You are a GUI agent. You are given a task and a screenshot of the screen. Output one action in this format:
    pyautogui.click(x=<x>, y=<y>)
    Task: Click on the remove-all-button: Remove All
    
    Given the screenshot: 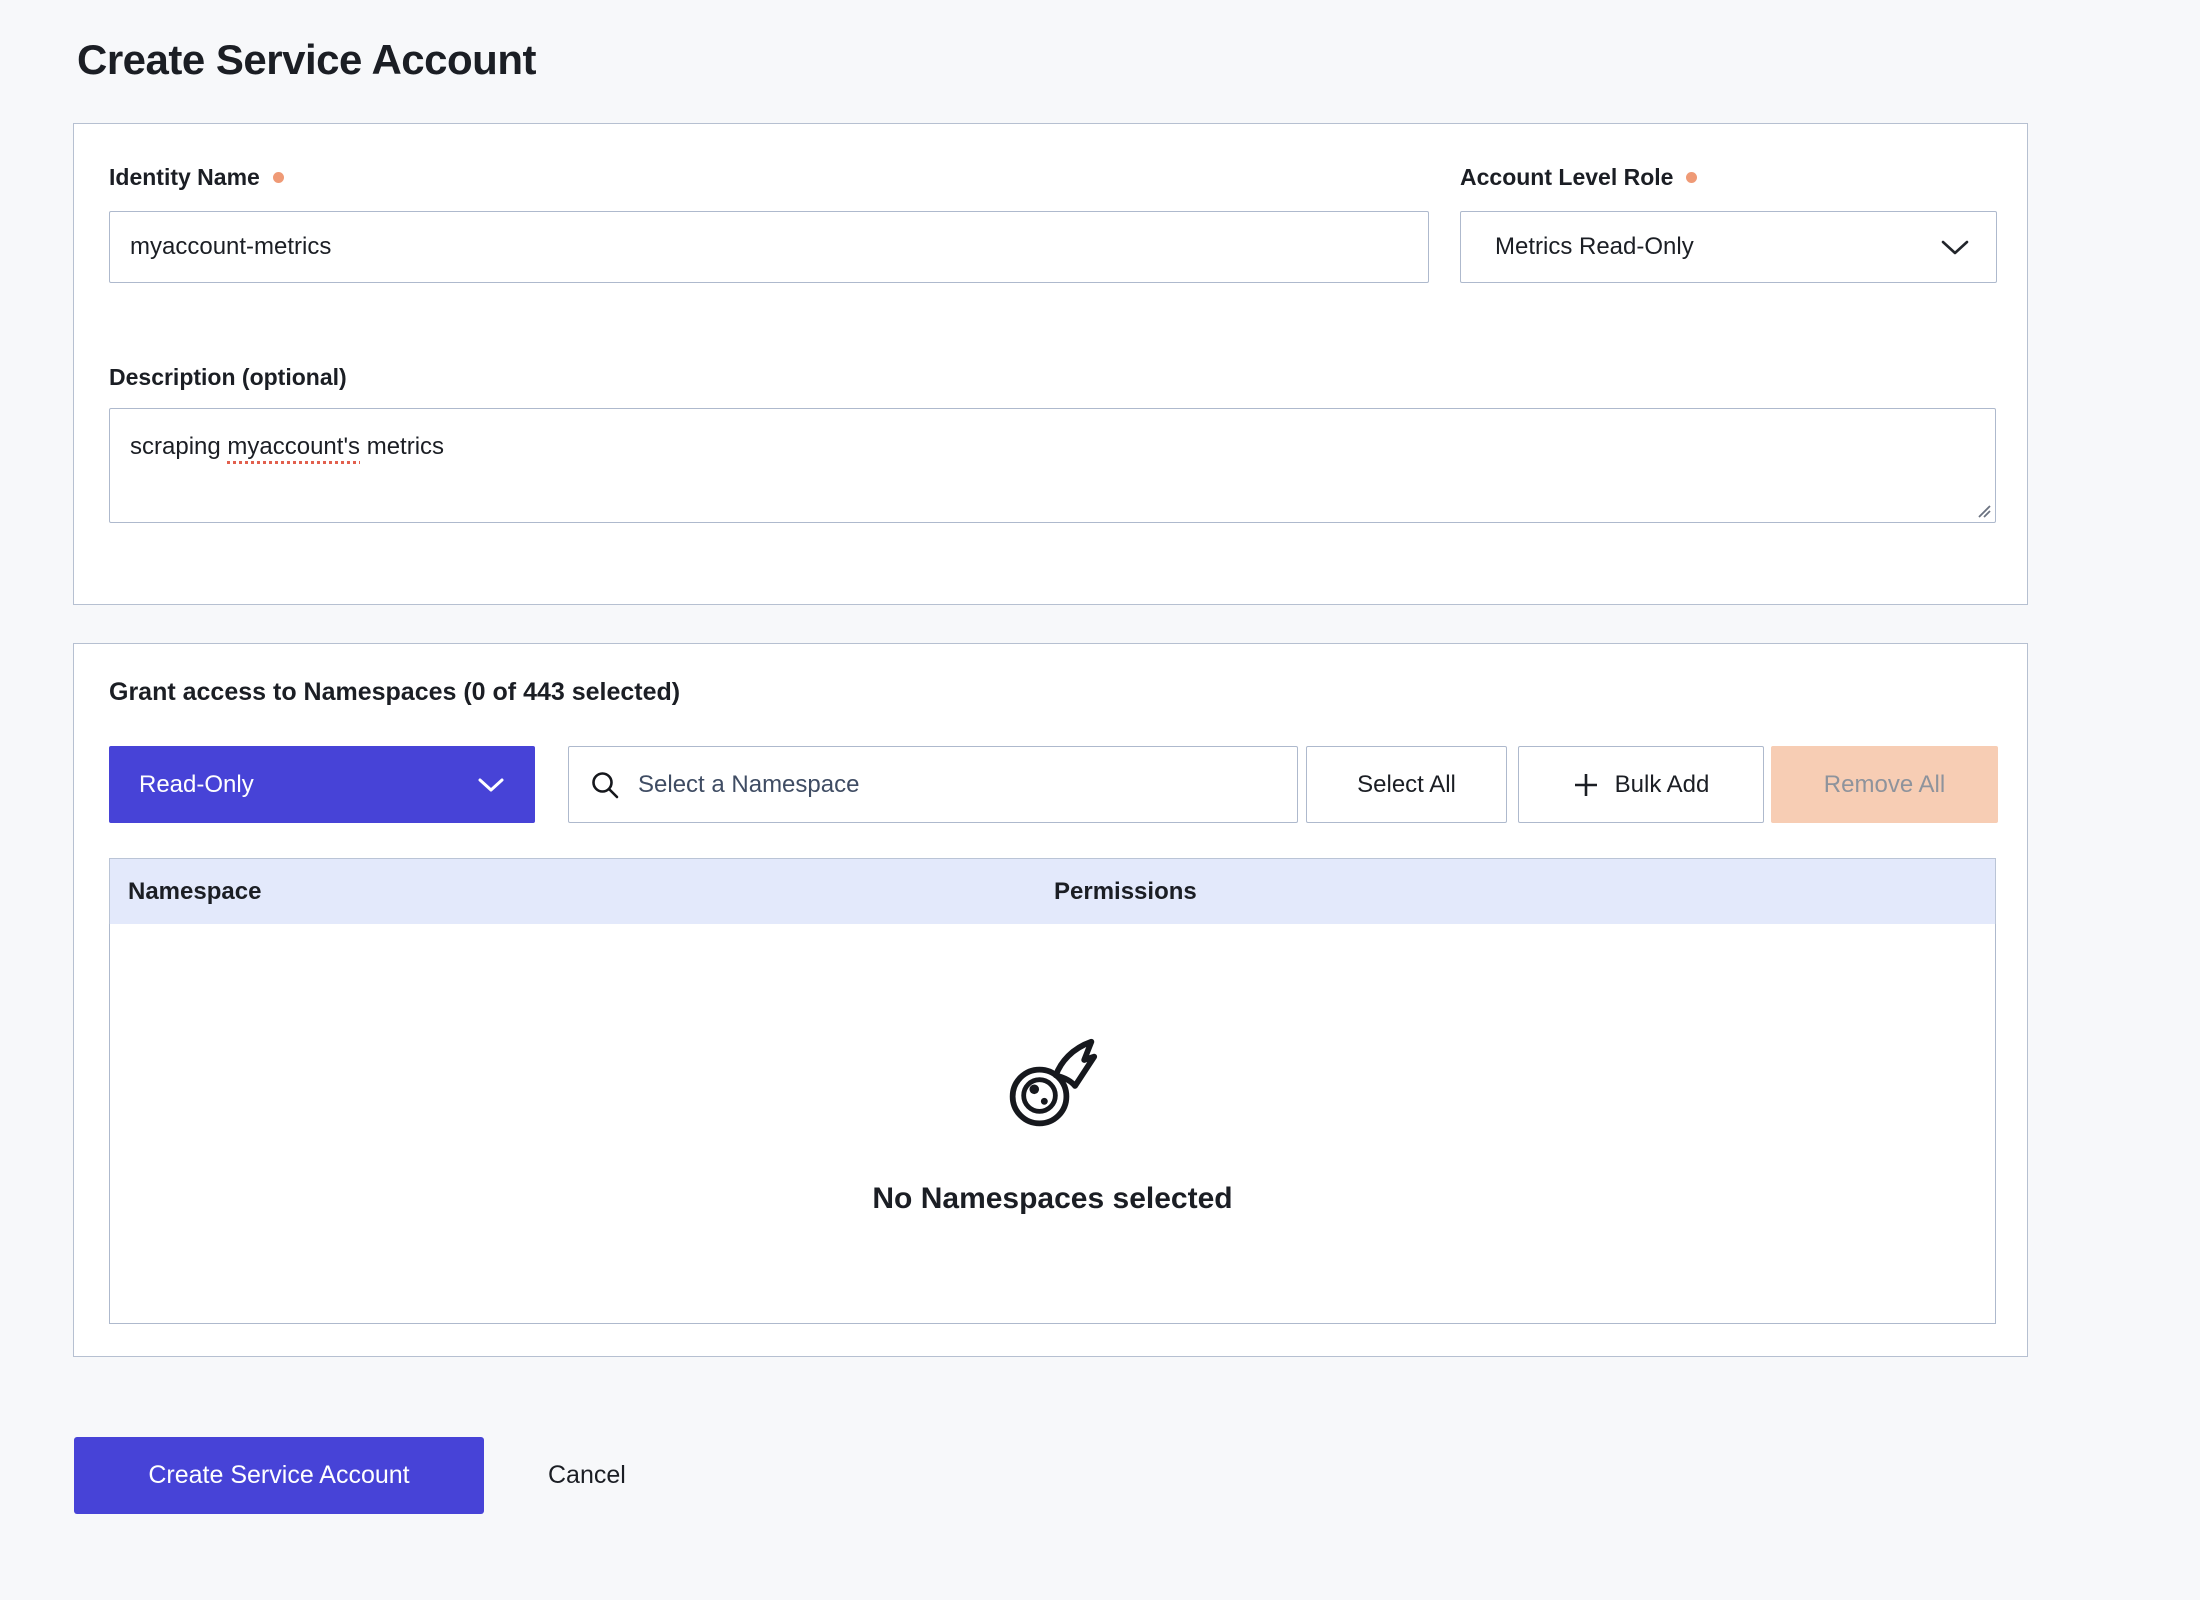 What is the action you would take?
    pyautogui.click(x=1884, y=784)
    